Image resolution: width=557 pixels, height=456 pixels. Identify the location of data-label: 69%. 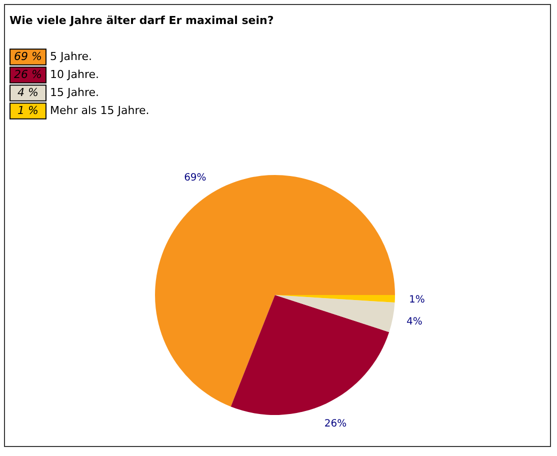
(195, 178).